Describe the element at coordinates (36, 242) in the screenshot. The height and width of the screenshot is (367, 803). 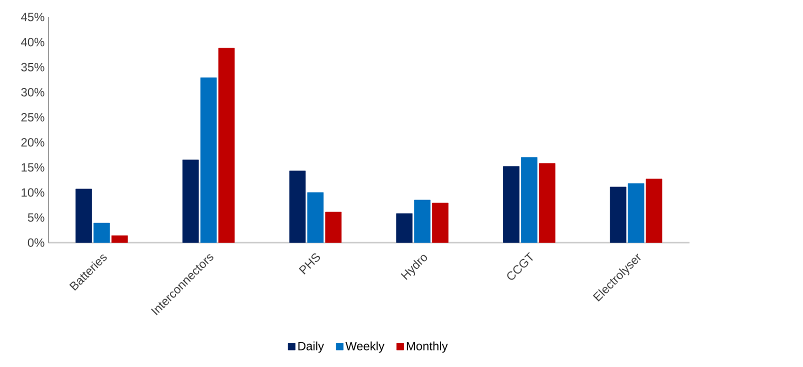
I see `y-tick-label: 0%` at that location.